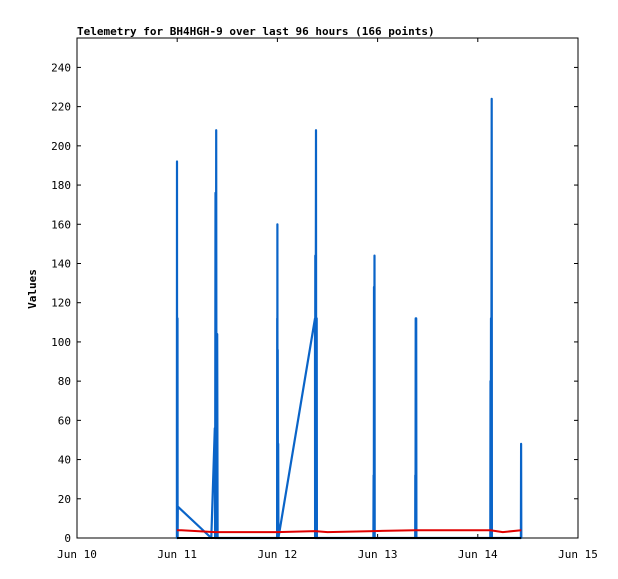 The image size is (618, 579). Describe the element at coordinates (578, 554) in the screenshot. I see `x-tick-label: Jun 15` at that location.